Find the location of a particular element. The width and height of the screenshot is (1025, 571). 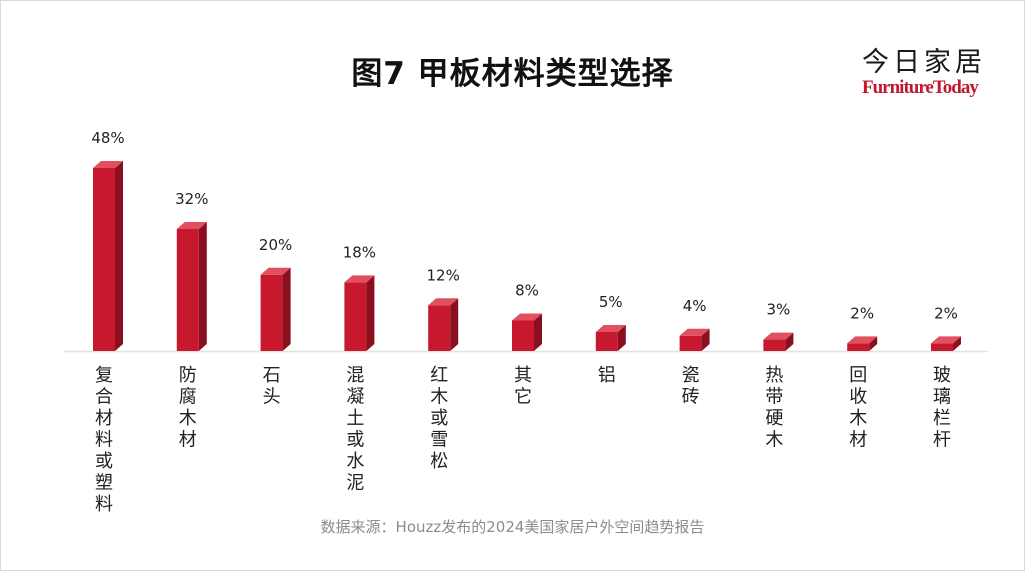

category-label-11-char-4: 杆 is located at coordinates (942, 440).